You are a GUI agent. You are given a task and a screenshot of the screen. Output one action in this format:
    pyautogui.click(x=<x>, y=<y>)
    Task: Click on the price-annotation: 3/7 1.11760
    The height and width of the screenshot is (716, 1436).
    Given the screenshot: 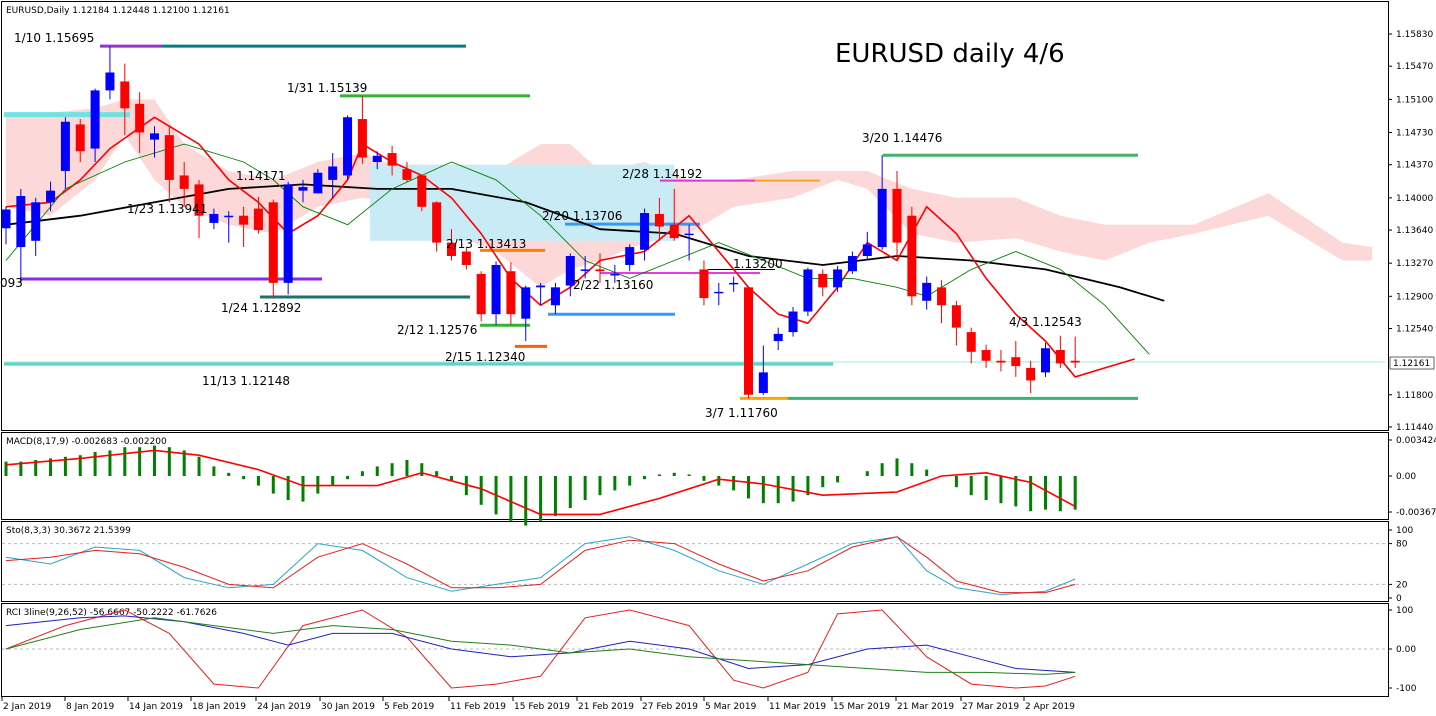 What is the action you would take?
    pyautogui.click(x=741, y=413)
    